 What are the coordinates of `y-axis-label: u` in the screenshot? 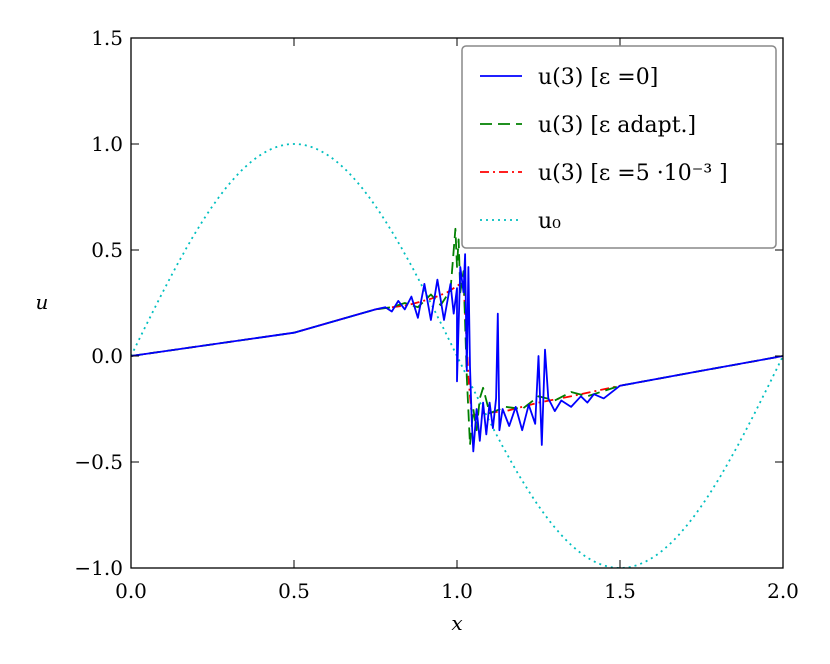 It's located at (42, 302).